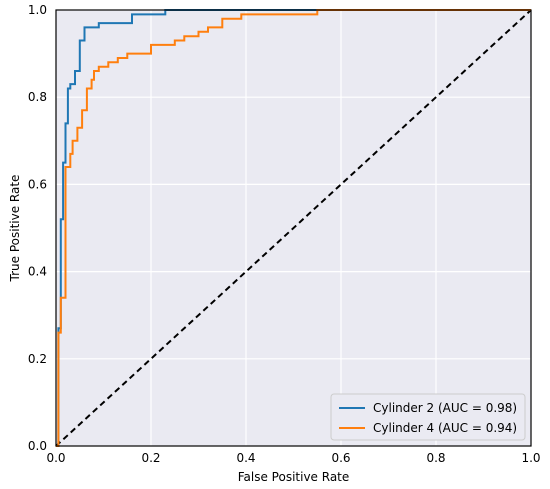 This screenshot has width=550, height=489. Describe the element at coordinates (150, 458) in the screenshot. I see `x-tick-label: 0.2` at that location.